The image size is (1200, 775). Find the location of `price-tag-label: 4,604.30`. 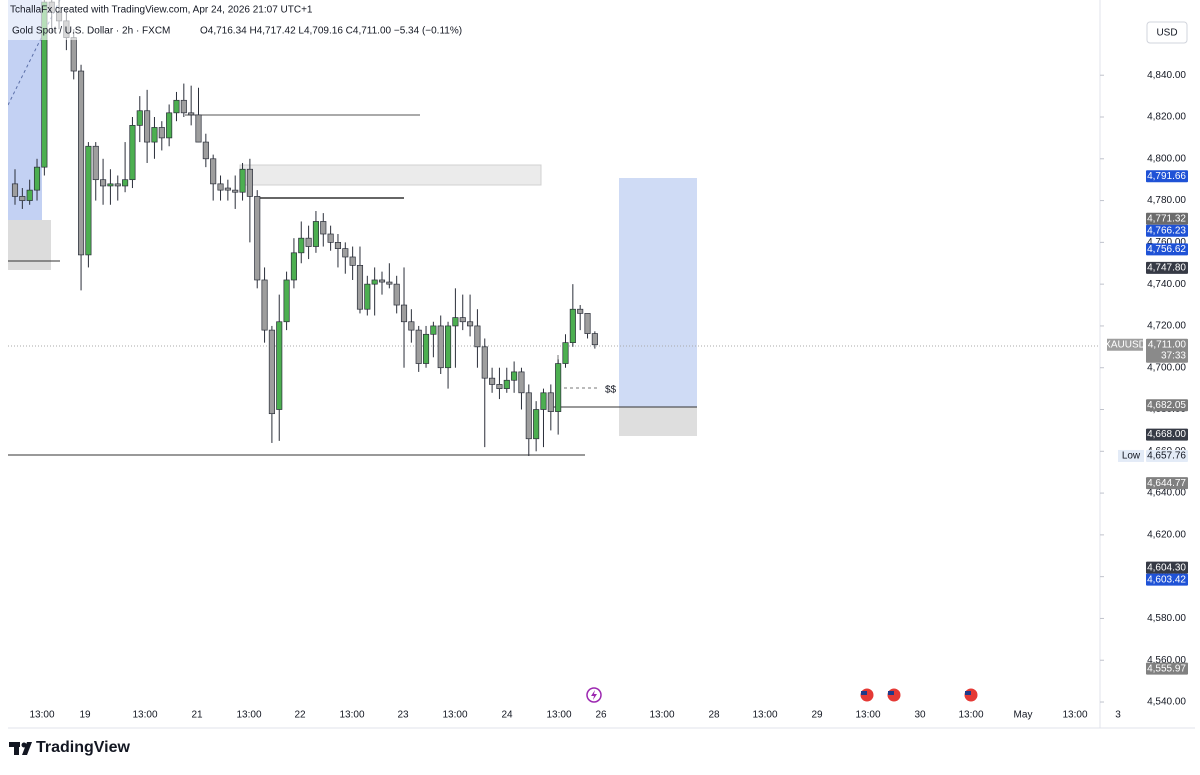

price-tag-label: 4,604.30 is located at coordinates (1166, 567).